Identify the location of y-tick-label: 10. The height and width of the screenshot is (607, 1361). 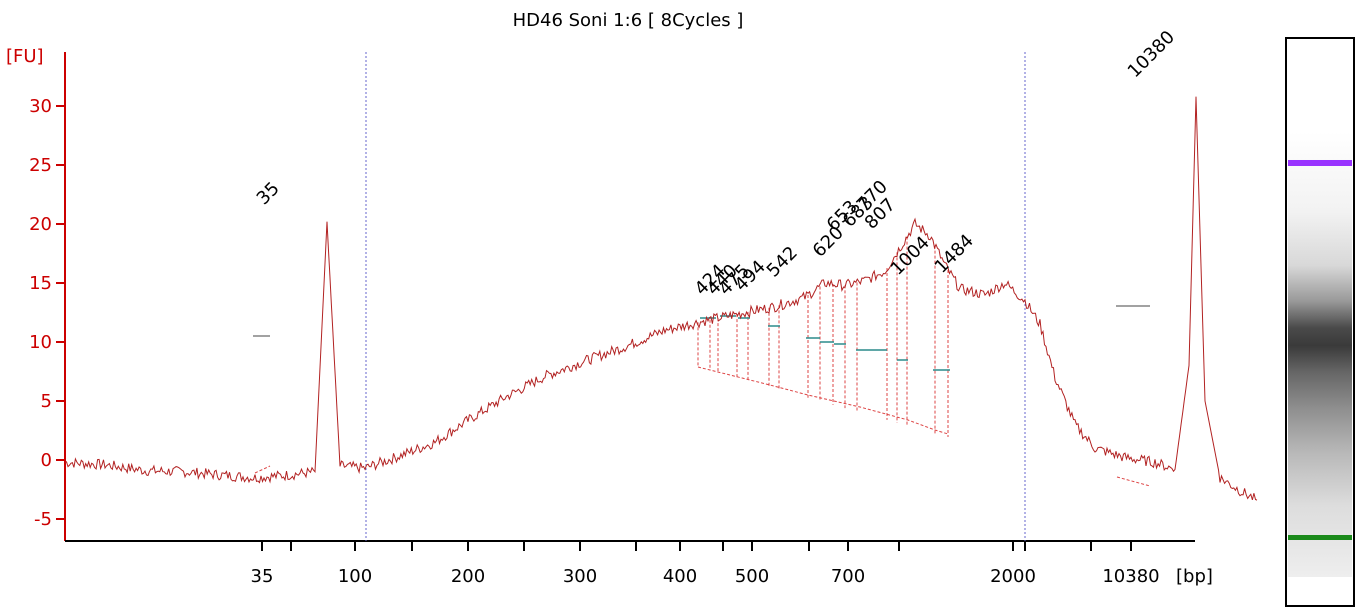
(40, 342).